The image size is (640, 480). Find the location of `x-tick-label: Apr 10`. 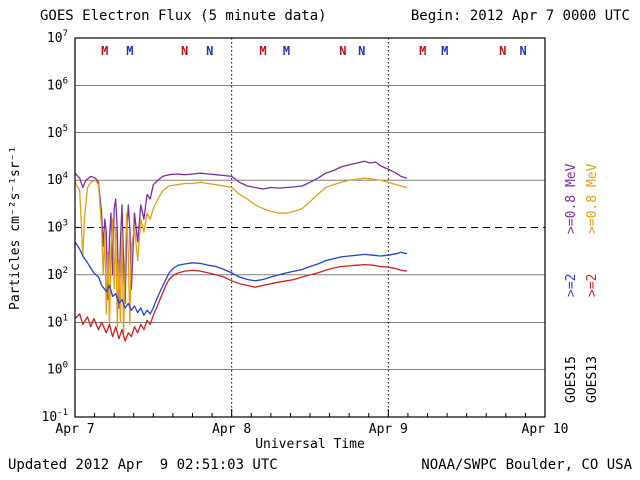

x-tick-label: Apr 10 is located at coordinates (545, 429).